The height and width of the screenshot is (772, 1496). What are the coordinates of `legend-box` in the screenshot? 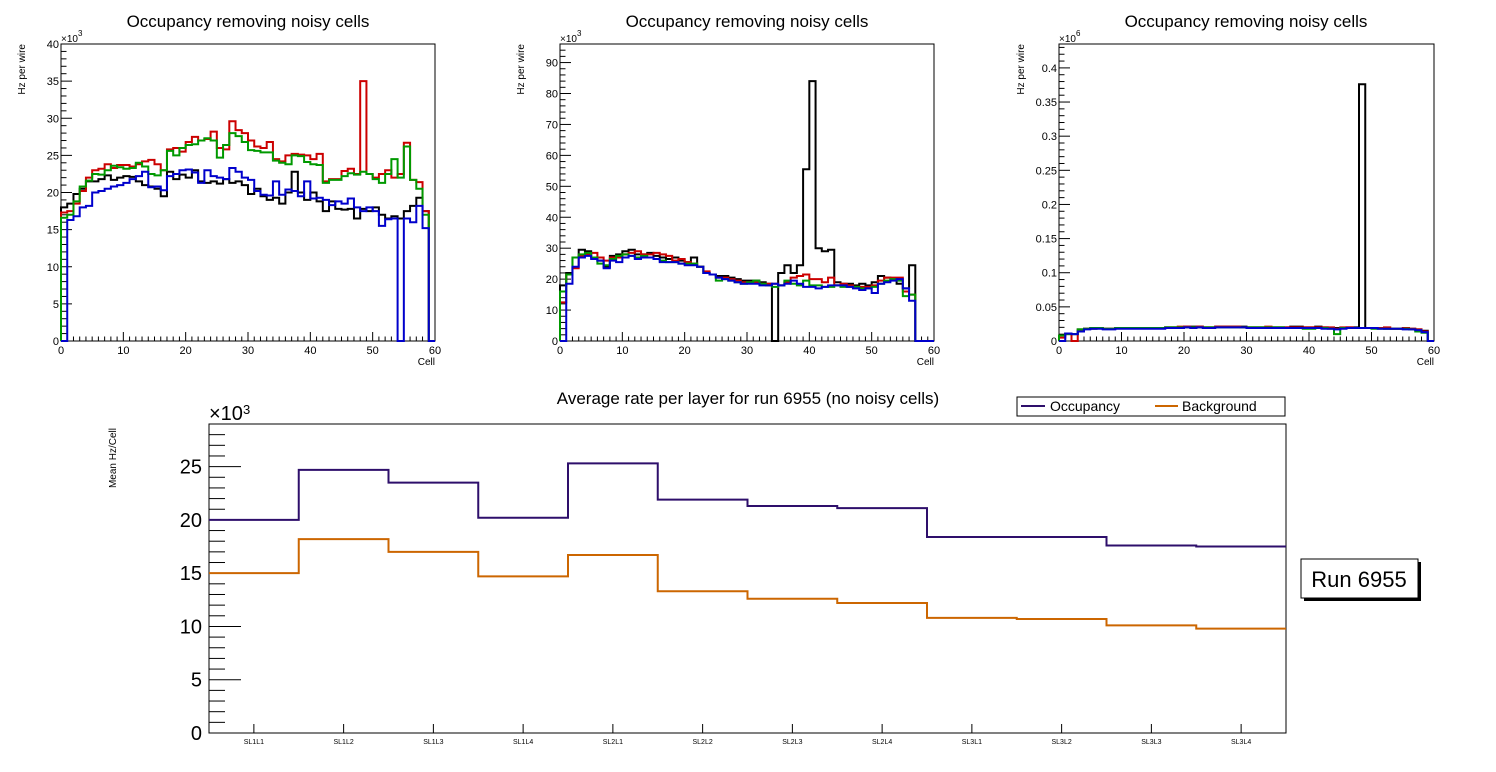 It's located at (1151, 406).